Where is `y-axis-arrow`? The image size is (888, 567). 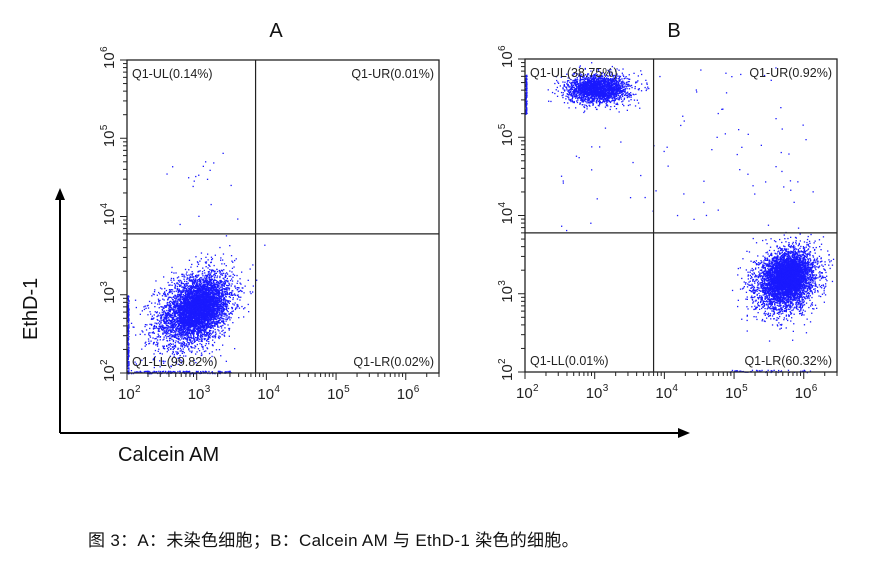
y-axis-arrow is located at coordinates (60, 310).